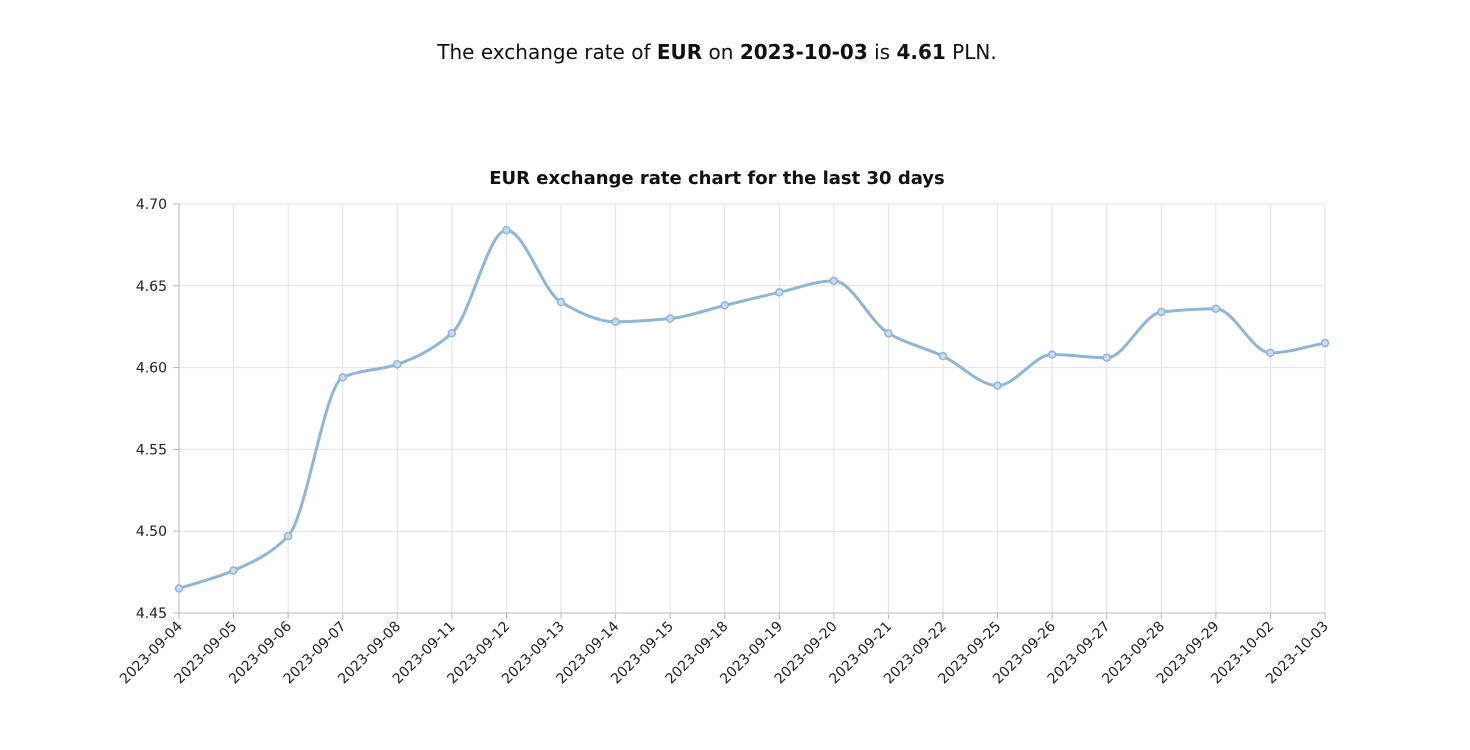 This screenshot has width=1470, height=750. Describe the element at coordinates (974, 52) in the screenshot. I see `headline-unit: PLN.` at that location.